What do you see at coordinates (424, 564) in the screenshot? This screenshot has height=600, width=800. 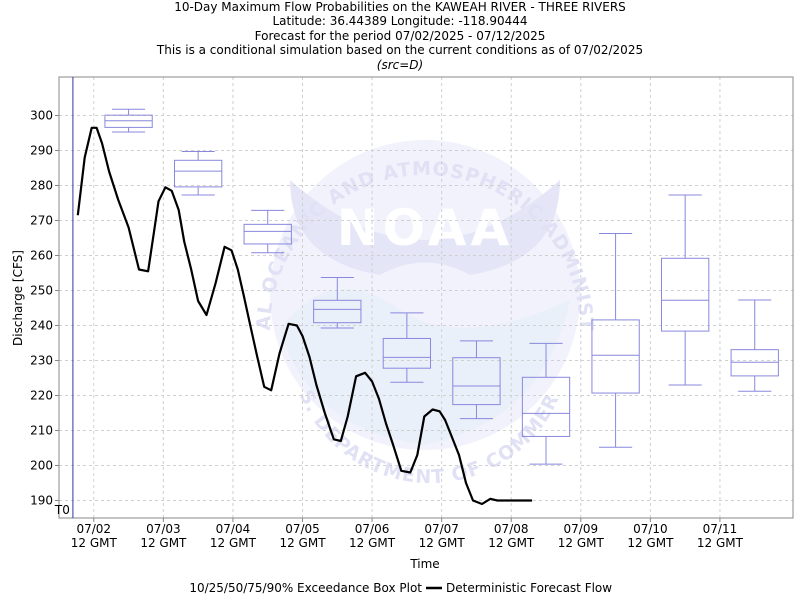 I see `x-axis-label: Time` at bounding box center [424, 564].